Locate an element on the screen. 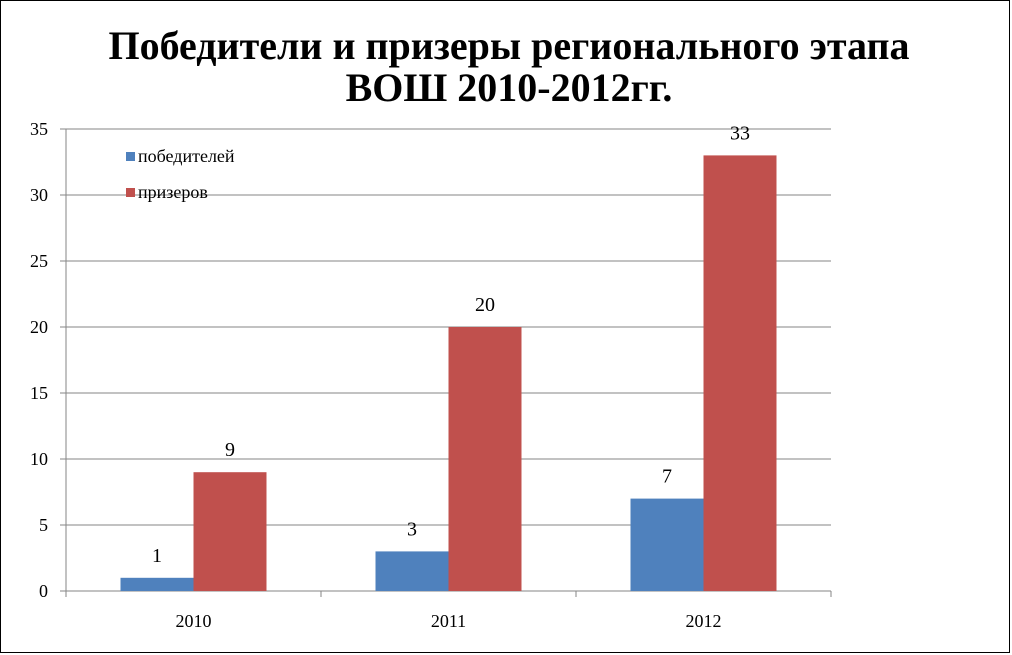 The image size is (1012, 655). data-label: 33 is located at coordinates (740, 133).